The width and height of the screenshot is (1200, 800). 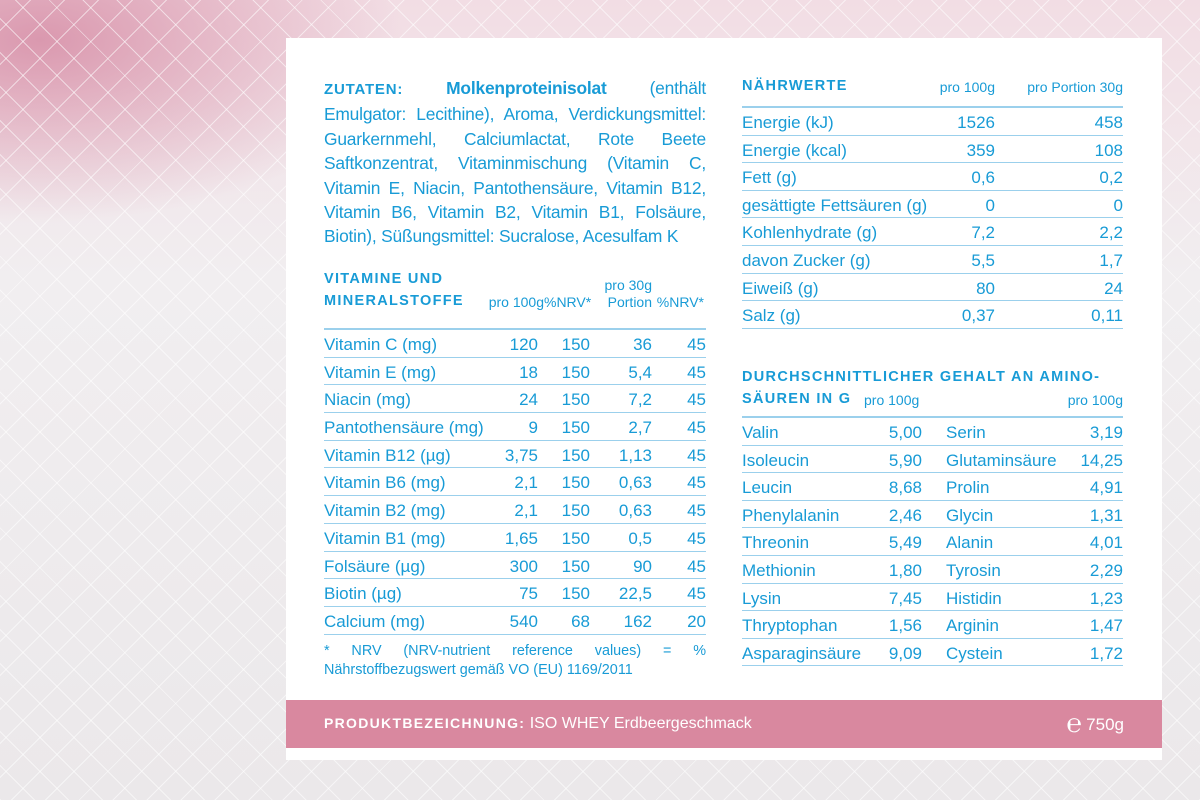 I want to click on ingredients-lead: Molkenproteinisolat, so click(x=526, y=88).